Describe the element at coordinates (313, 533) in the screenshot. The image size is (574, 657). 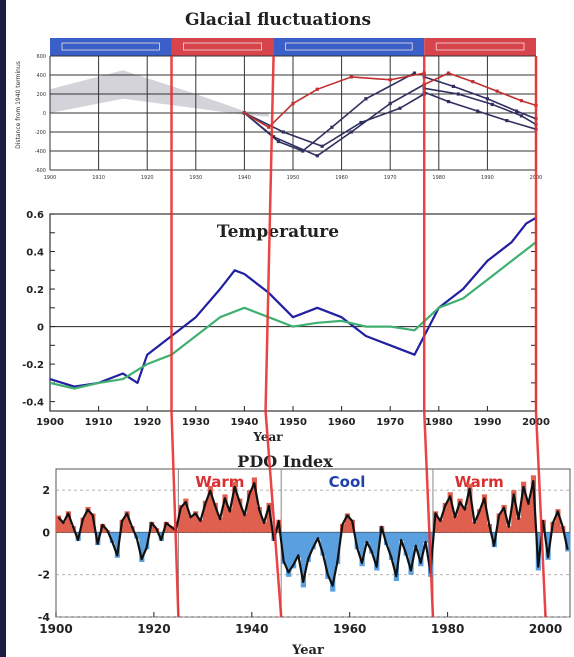
I see `pdo-monthly-trace` at that location.